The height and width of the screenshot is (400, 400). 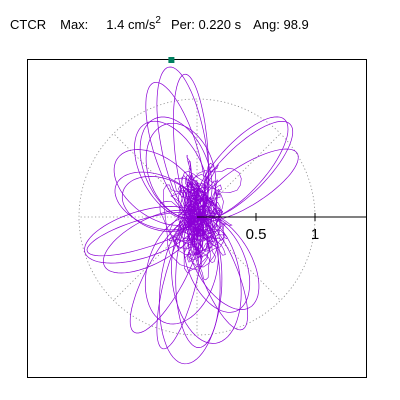 I want to click on period-label: Per:, so click(x=182, y=24).